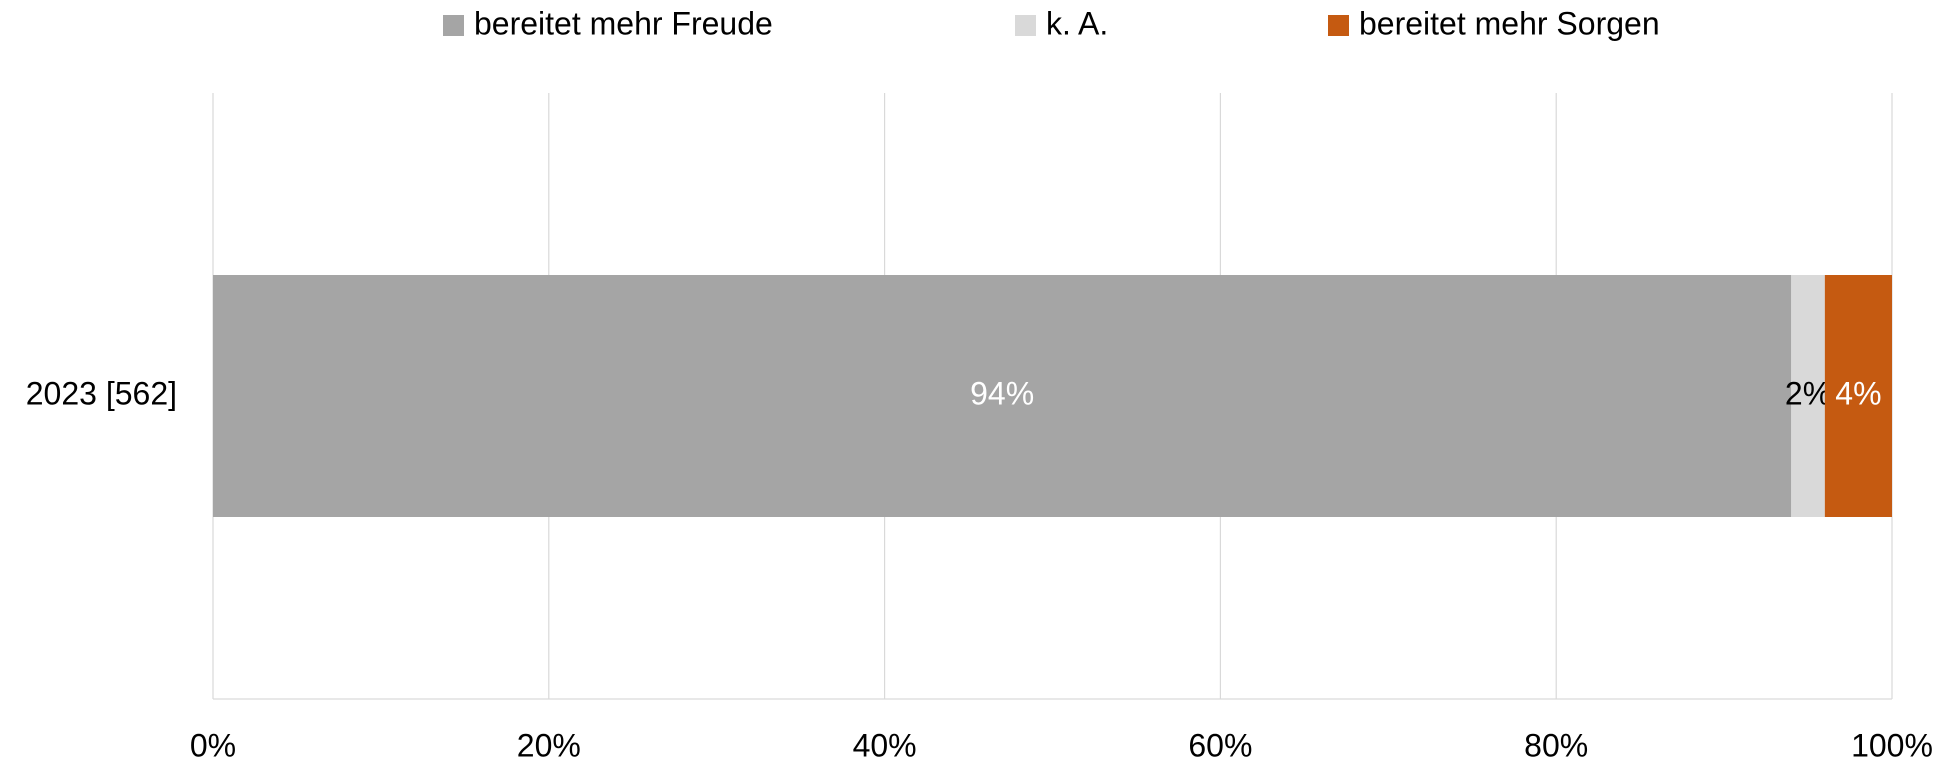  Describe the element at coordinates (1509, 23) in the screenshot. I see `legend-label: bereitet mehr Sorgen` at that location.